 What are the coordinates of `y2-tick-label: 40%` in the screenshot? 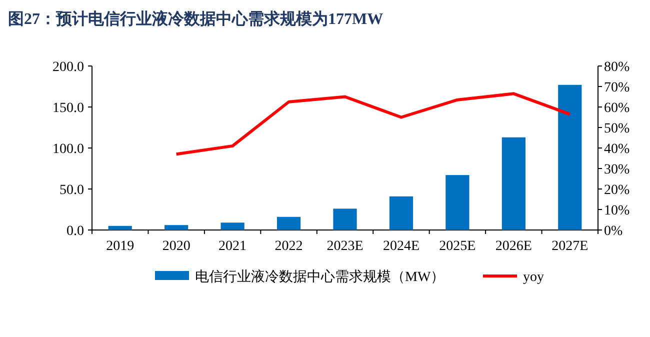 It's located at (617, 149).